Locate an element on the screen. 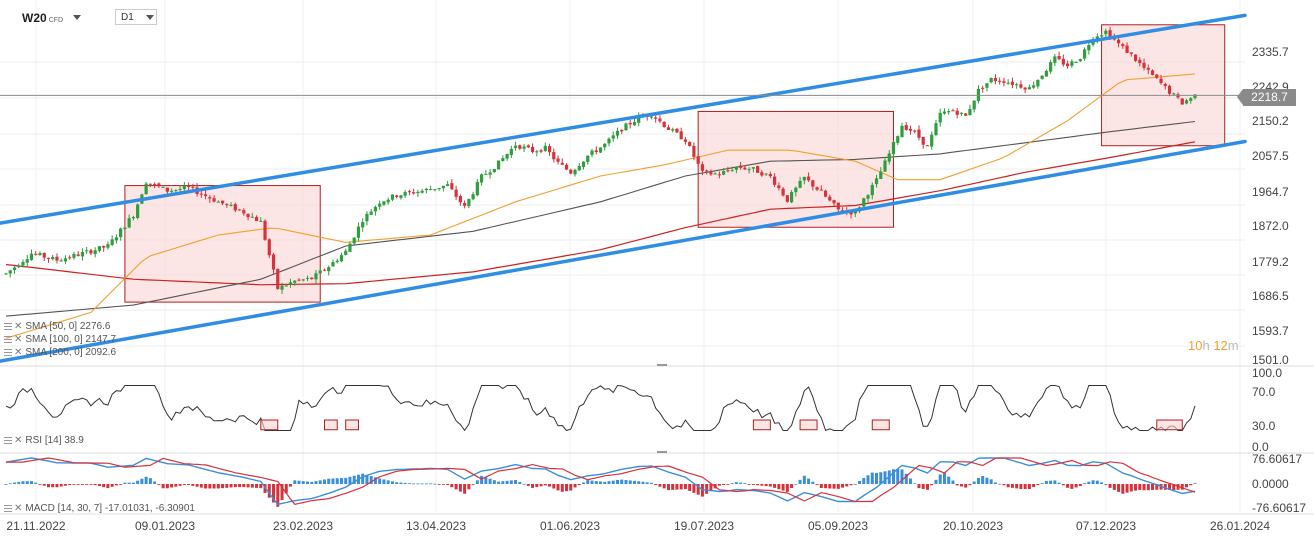 This screenshot has height=547, width=1314. legend-sma200: ✕ SMA [200, 0] 2092.6 is located at coordinates (60, 352).